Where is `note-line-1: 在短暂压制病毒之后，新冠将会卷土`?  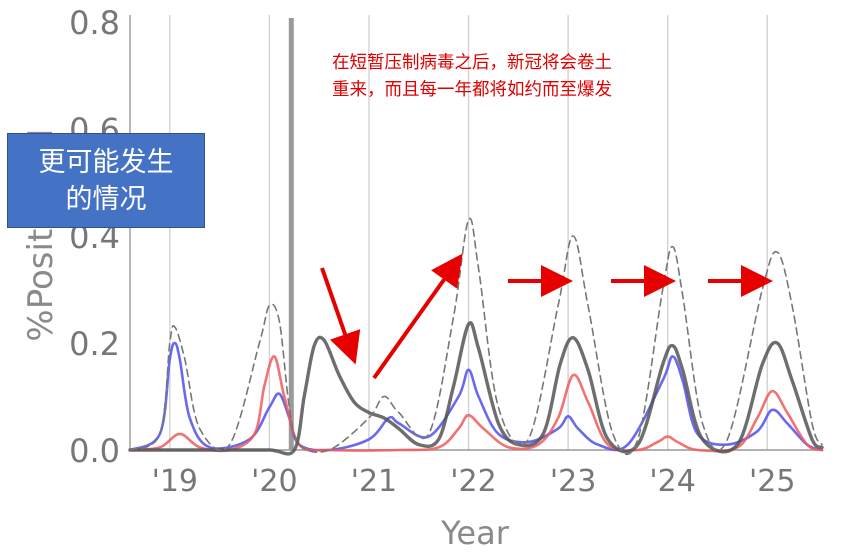 note-line-1: 在短暂压制病毒之后，新冠将会卷土 is located at coordinates (472, 63).